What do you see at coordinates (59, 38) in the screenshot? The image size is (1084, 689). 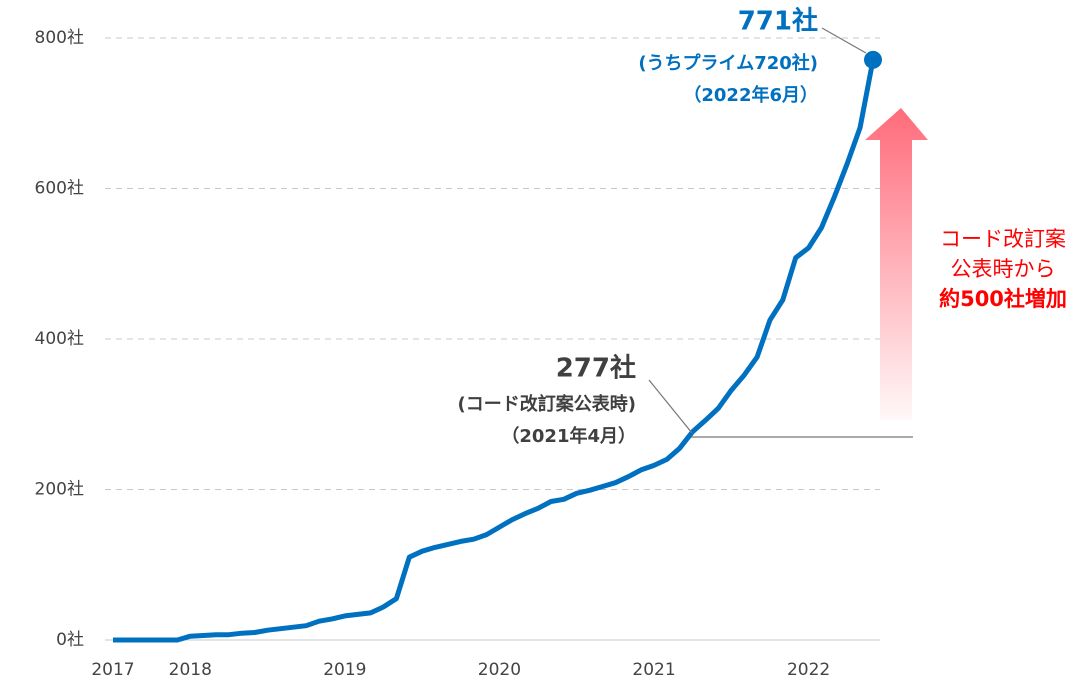 I see `y-tick-label: 800社` at bounding box center [59, 38].